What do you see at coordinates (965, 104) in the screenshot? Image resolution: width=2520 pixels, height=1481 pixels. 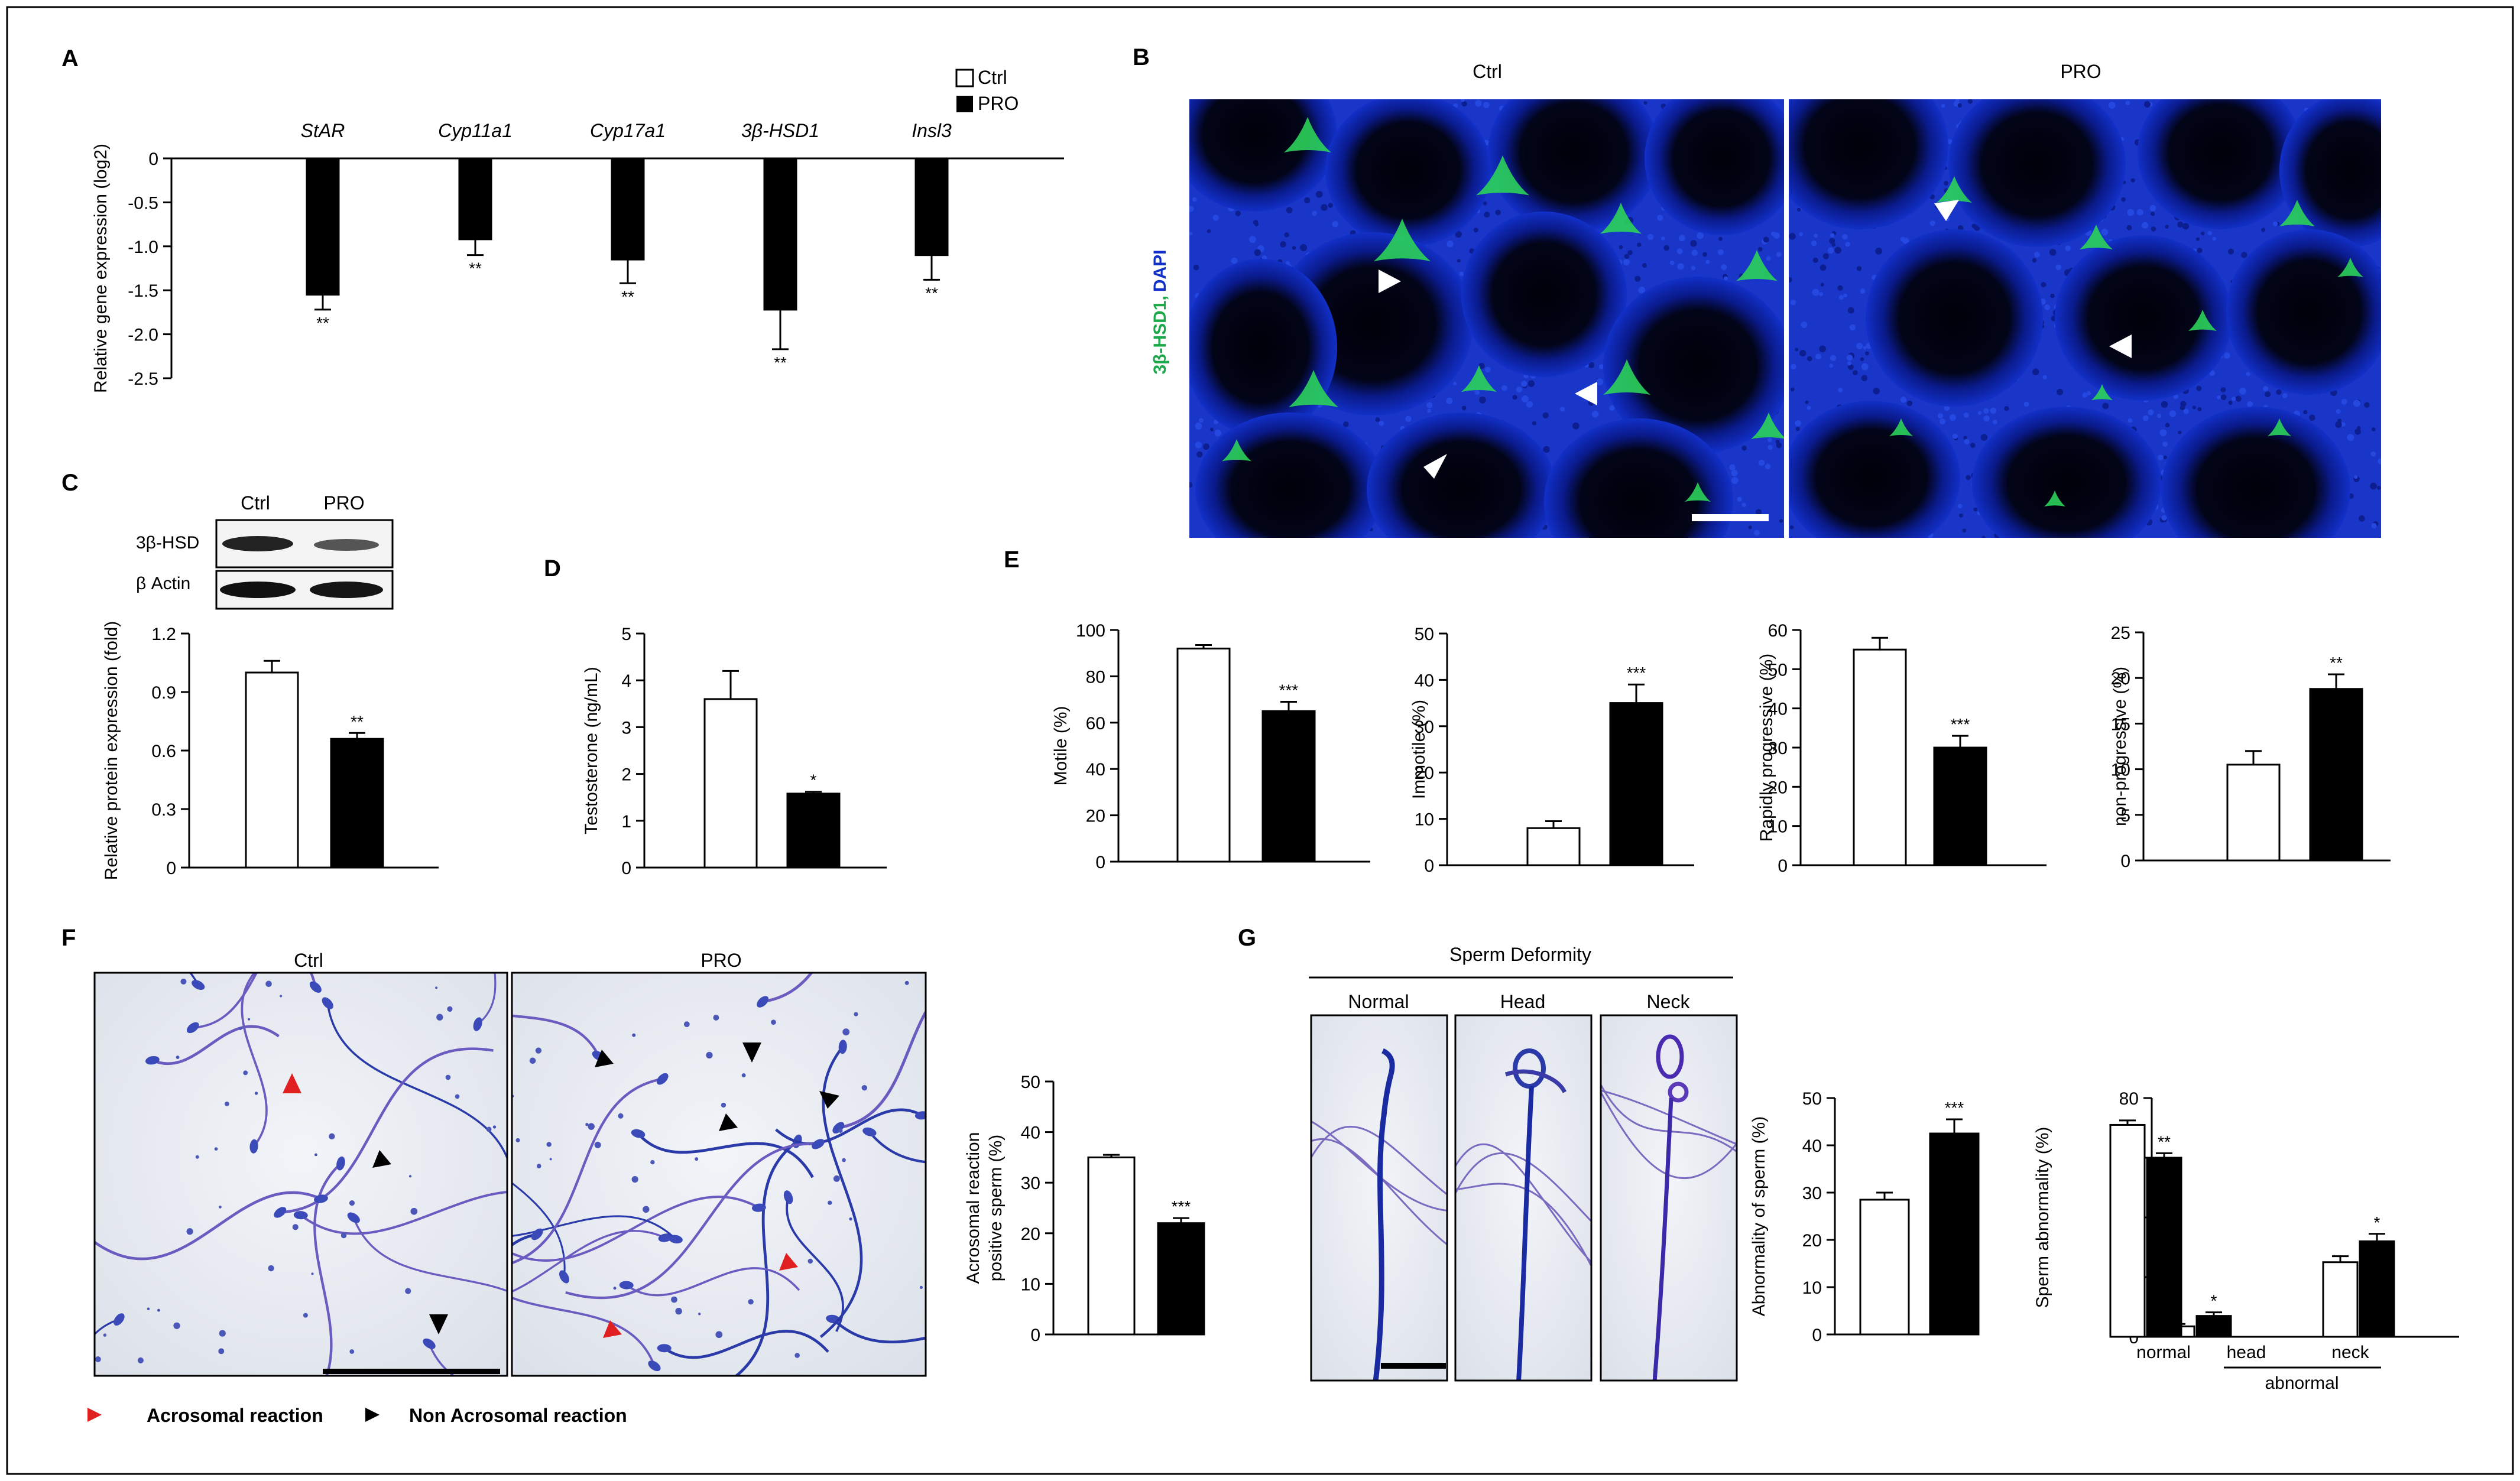 I see `legend-pro-swatch` at bounding box center [965, 104].